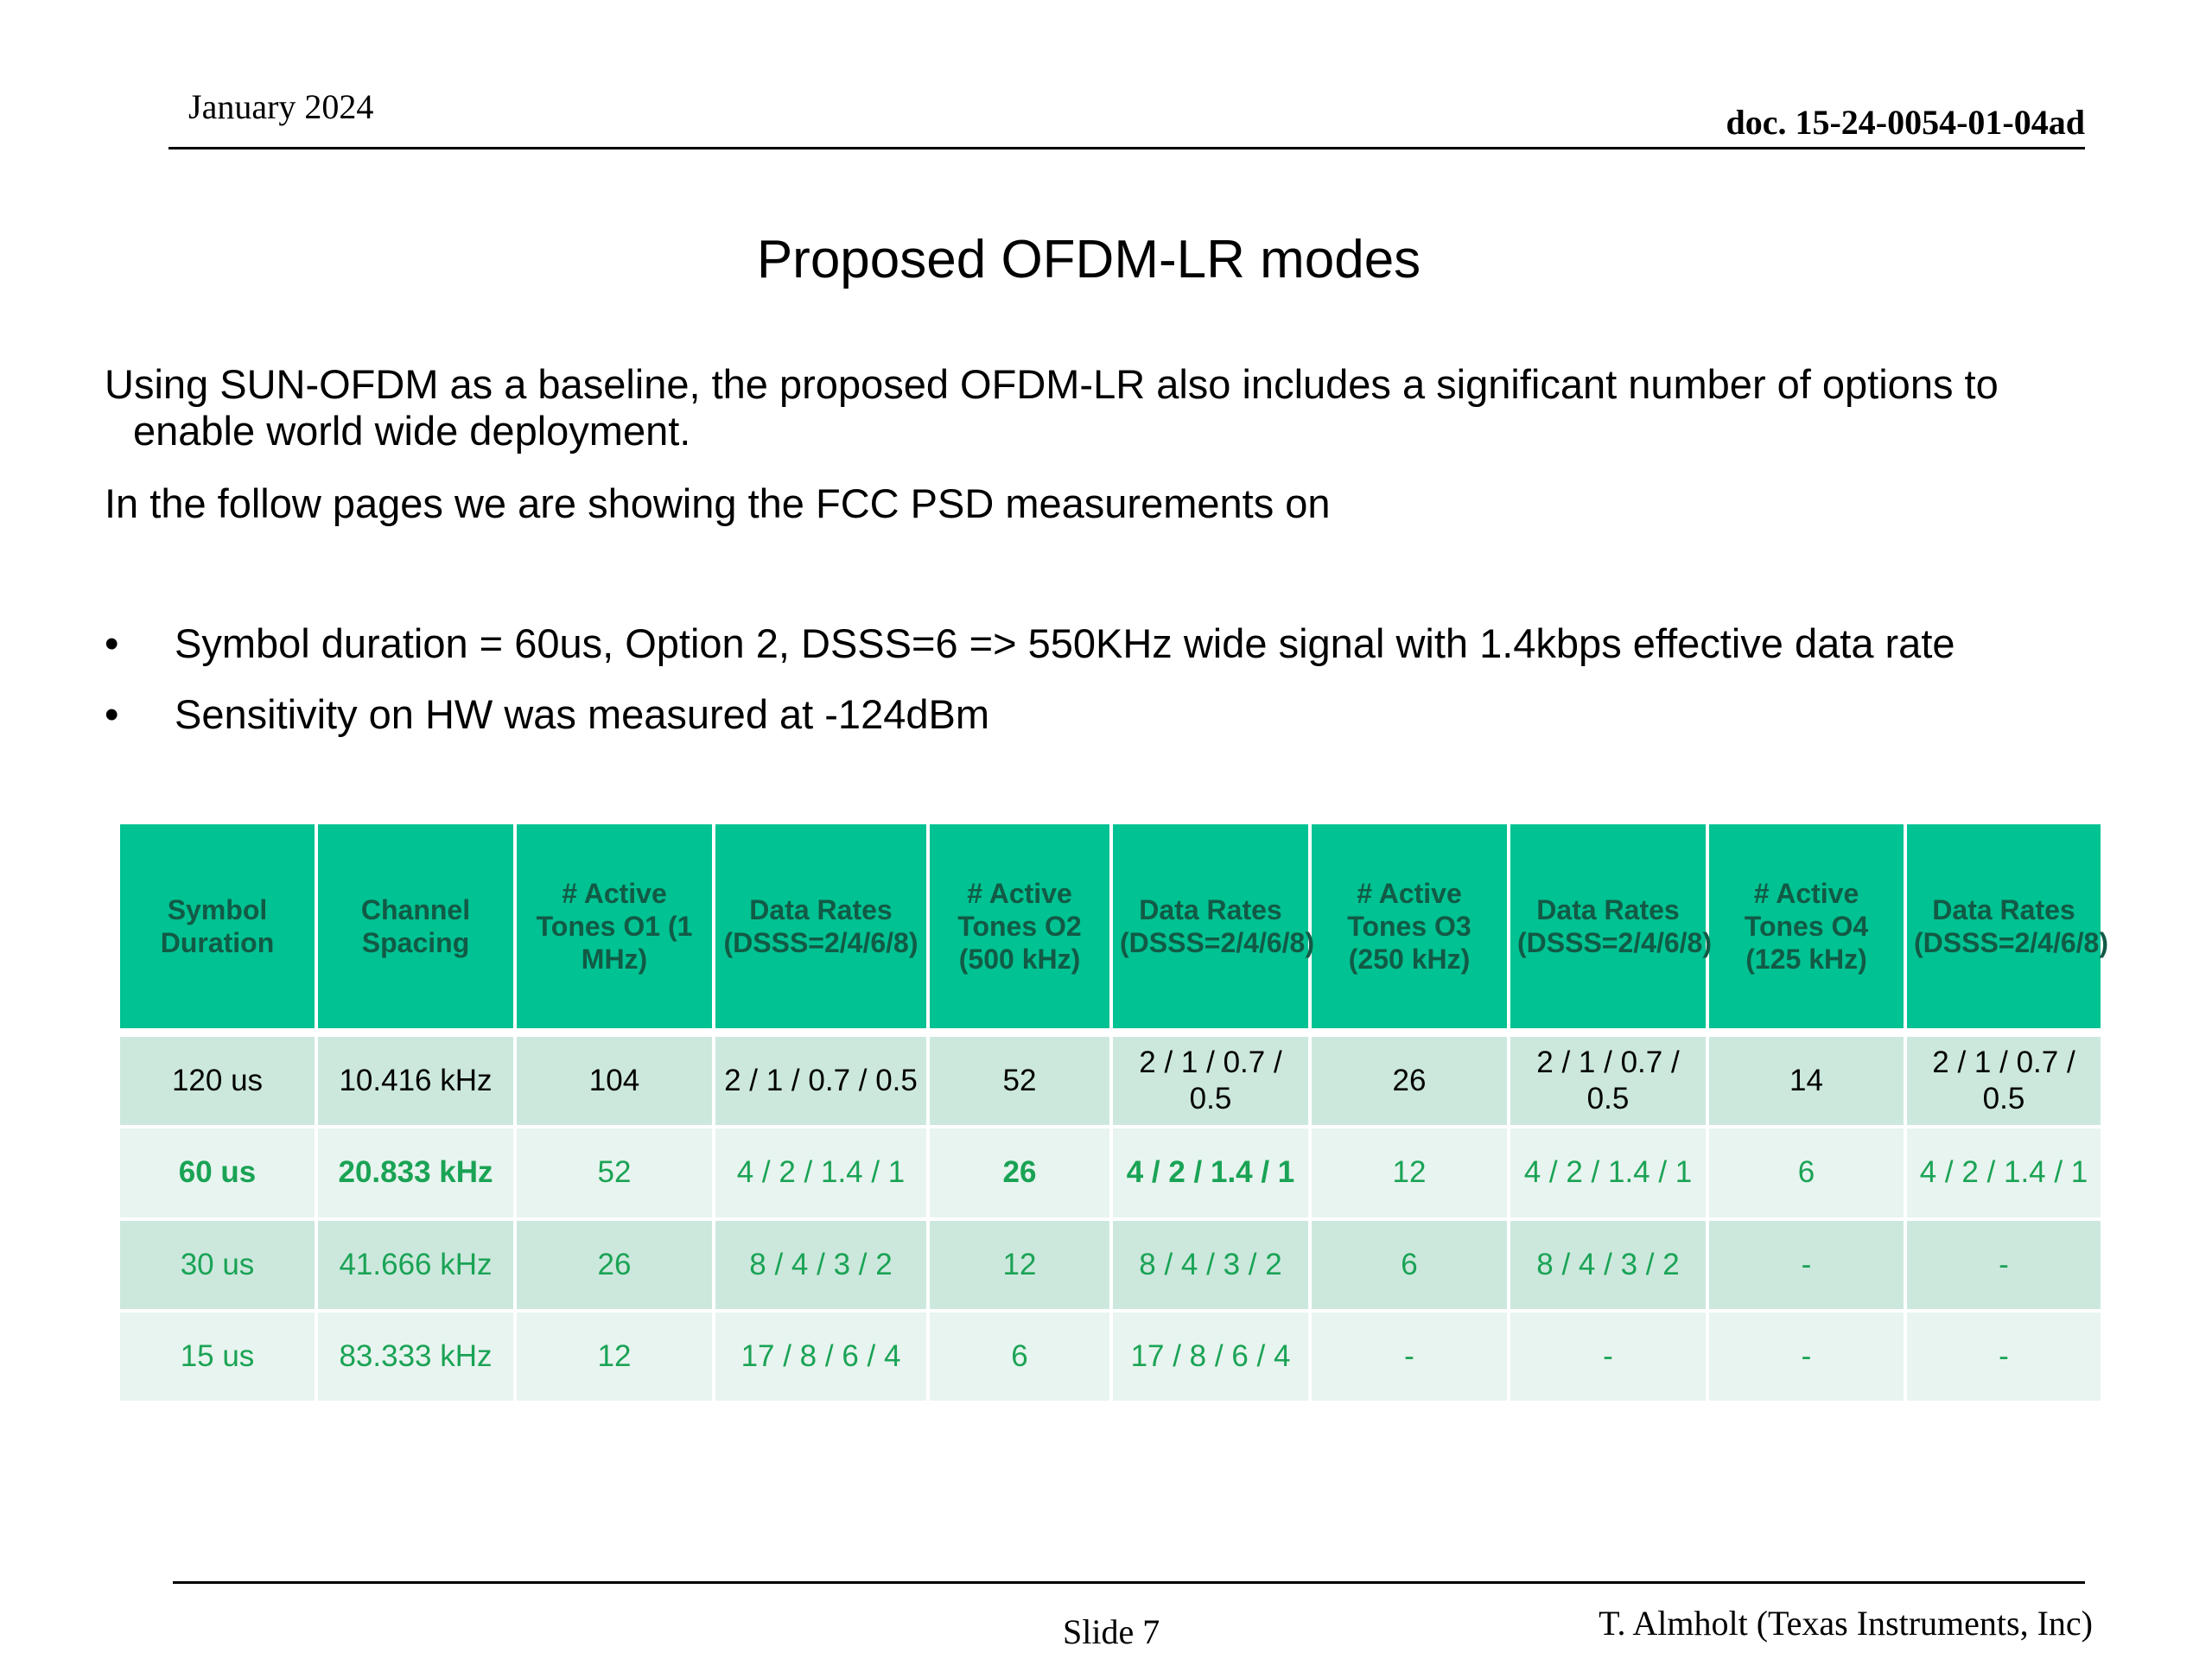 This screenshot has height=1659, width=2212. Describe the element at coordinates (614, 1078) in the screenshot. I see `table-cell: 104` at that location.